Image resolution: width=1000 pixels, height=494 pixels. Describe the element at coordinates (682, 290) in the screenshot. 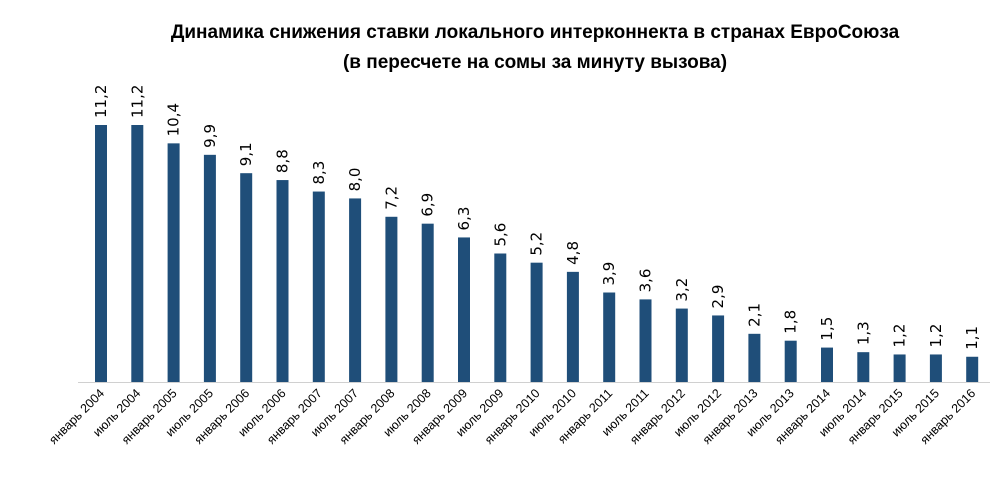

I see `data-label: 3,2` at that location.